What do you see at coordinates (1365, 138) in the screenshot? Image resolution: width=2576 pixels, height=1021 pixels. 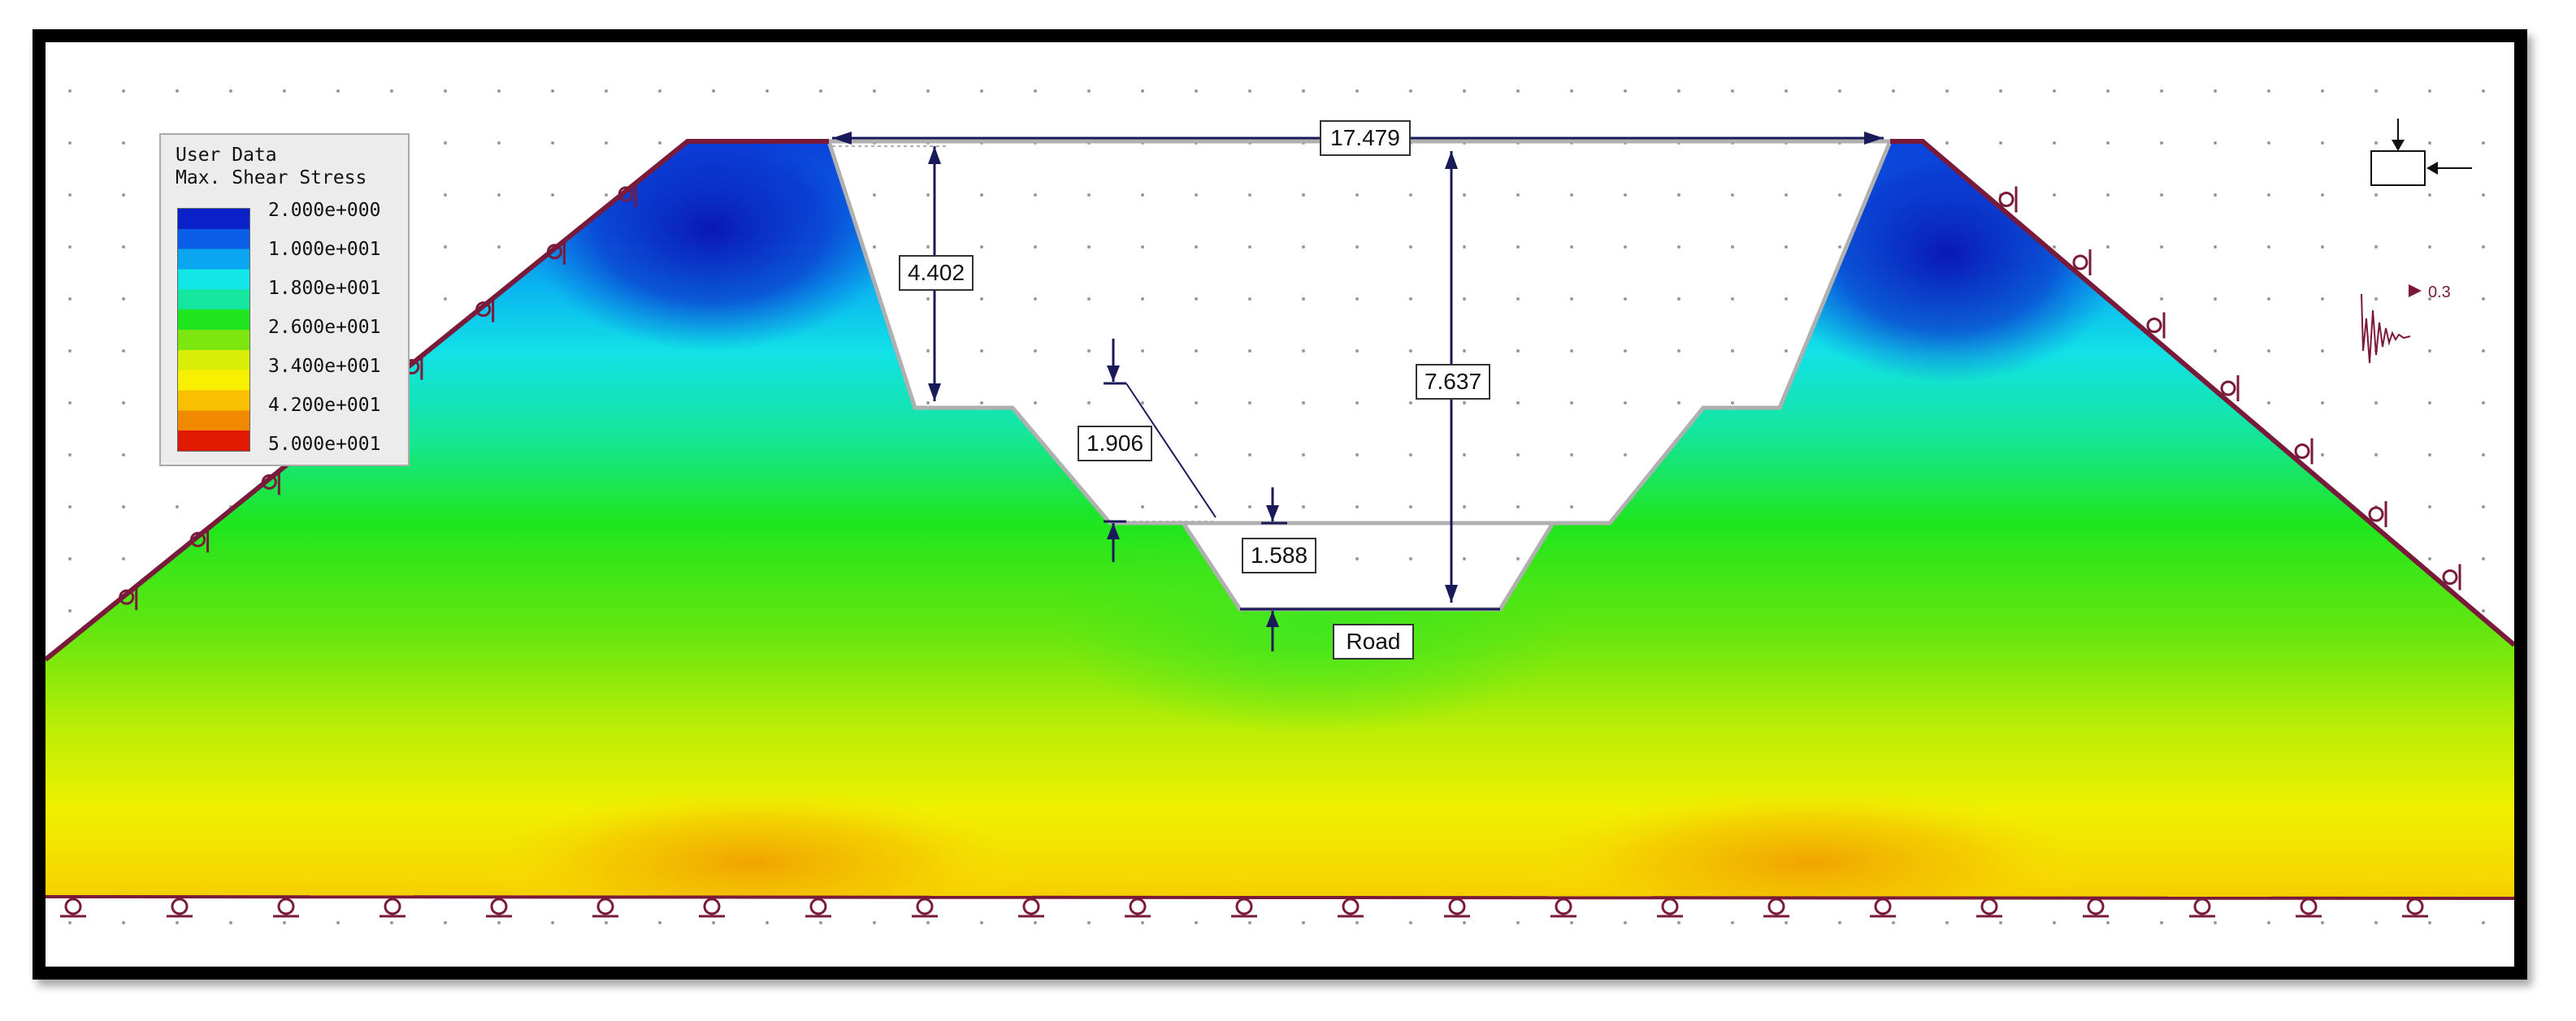 I see `dim-top-width: 17.479` at bounding box center [1365, 138].